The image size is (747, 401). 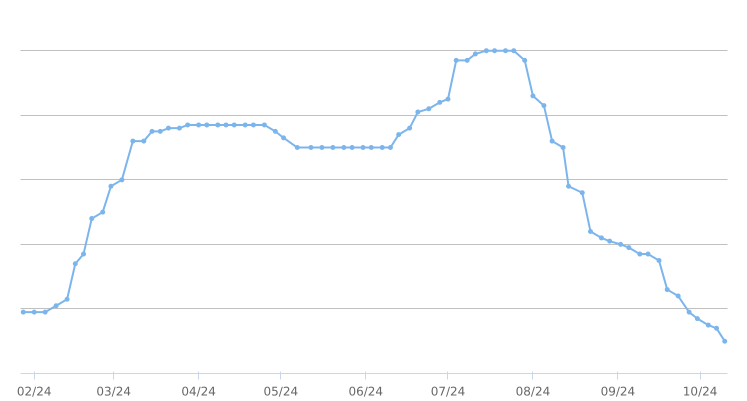 What do you see at coordinates (618, 391) in the screenshot?
I see `x-tick-label: 09/24` at bounding box center [618, 391].